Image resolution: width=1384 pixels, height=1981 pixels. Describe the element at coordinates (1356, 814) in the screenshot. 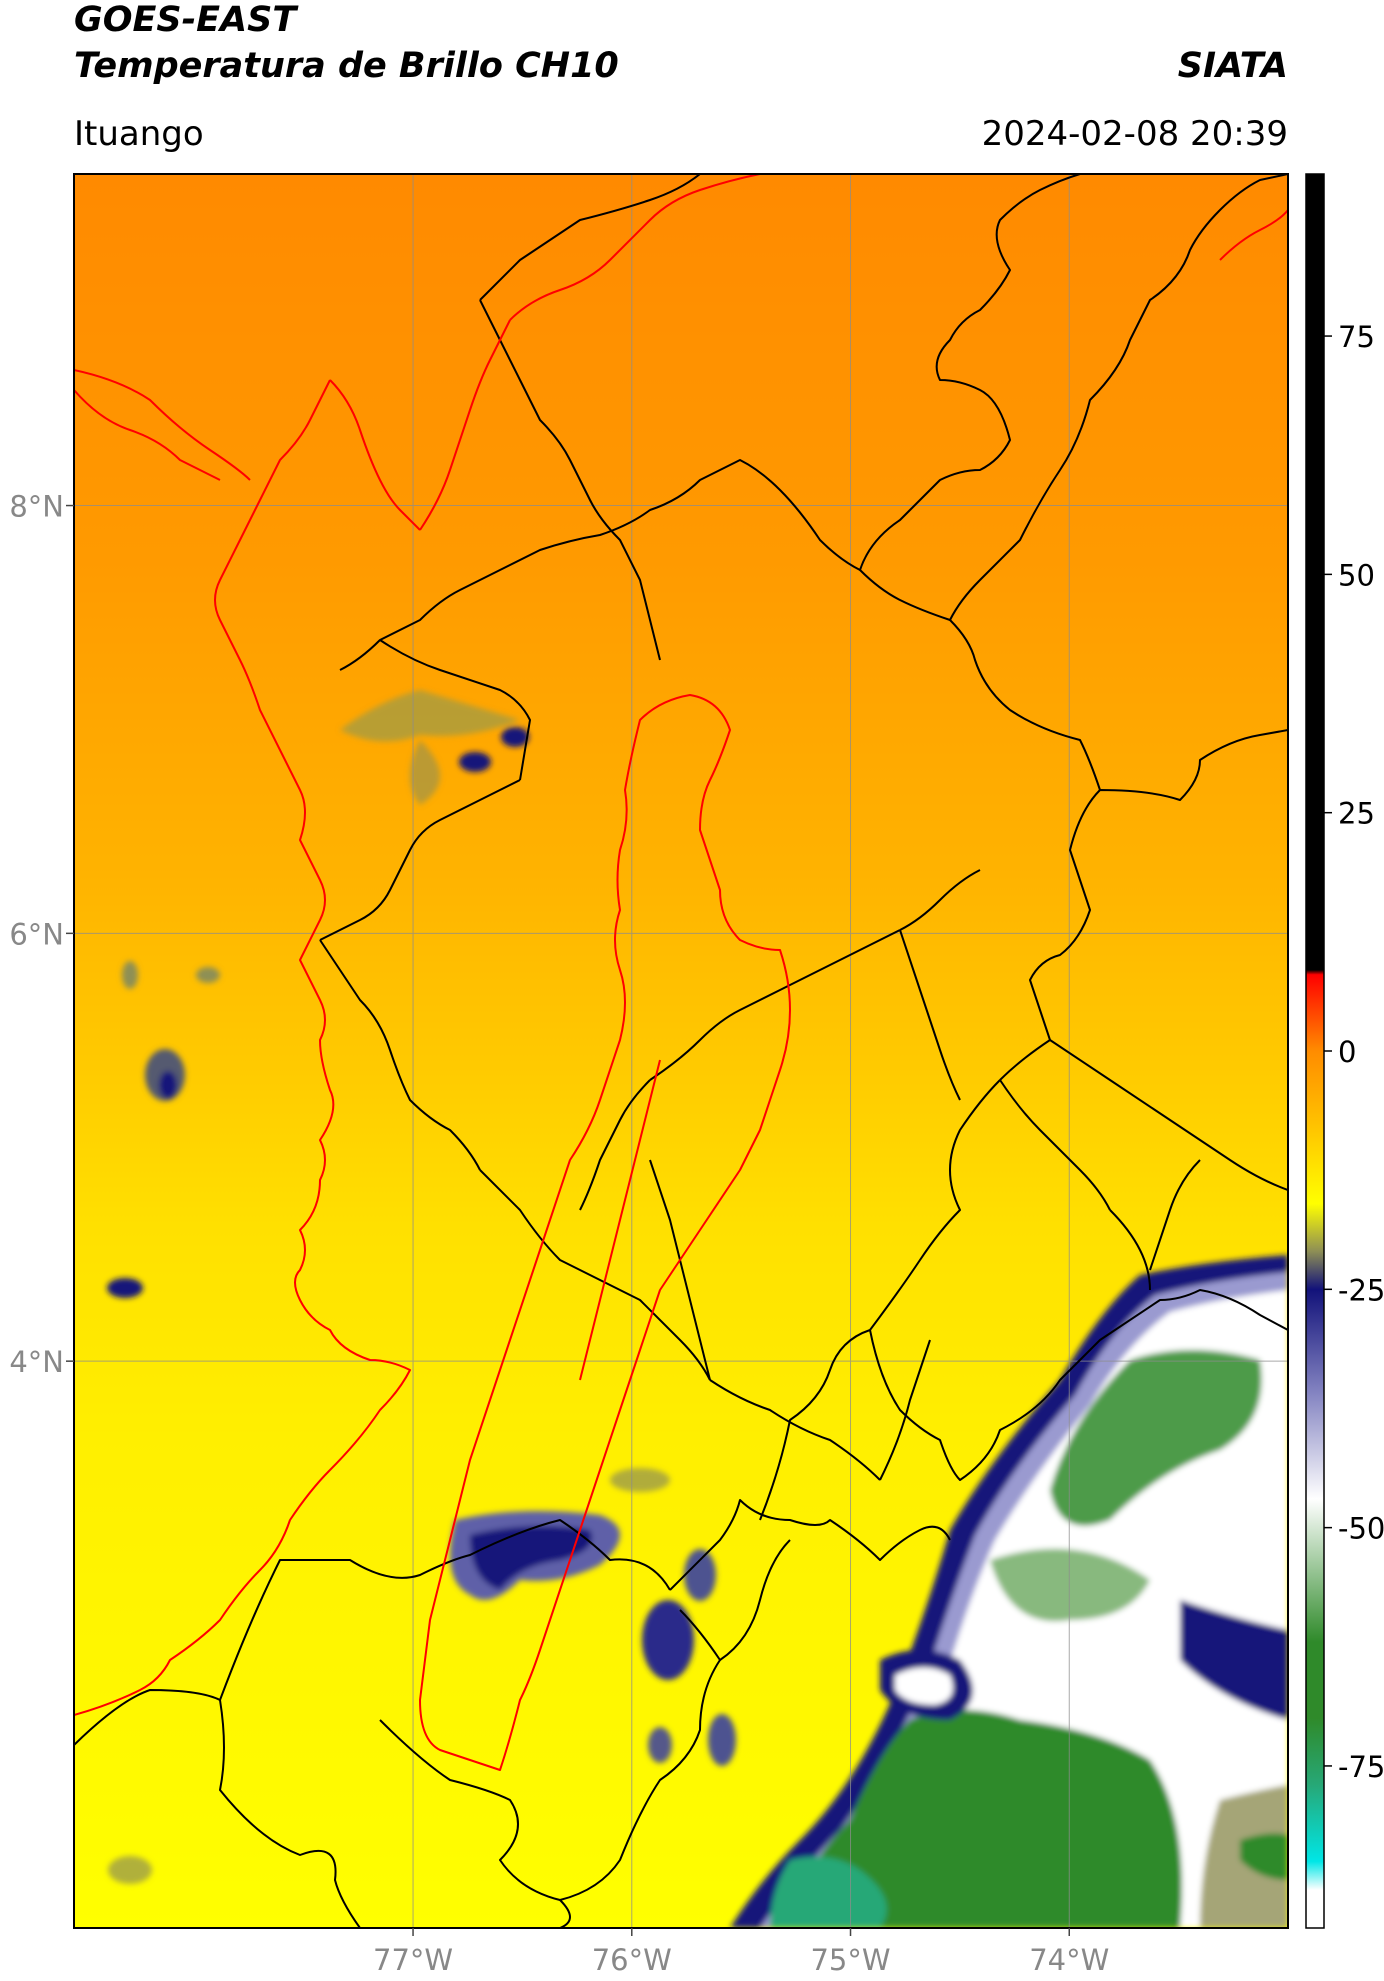

I see `colorbar-tick-label: 25` at that location.